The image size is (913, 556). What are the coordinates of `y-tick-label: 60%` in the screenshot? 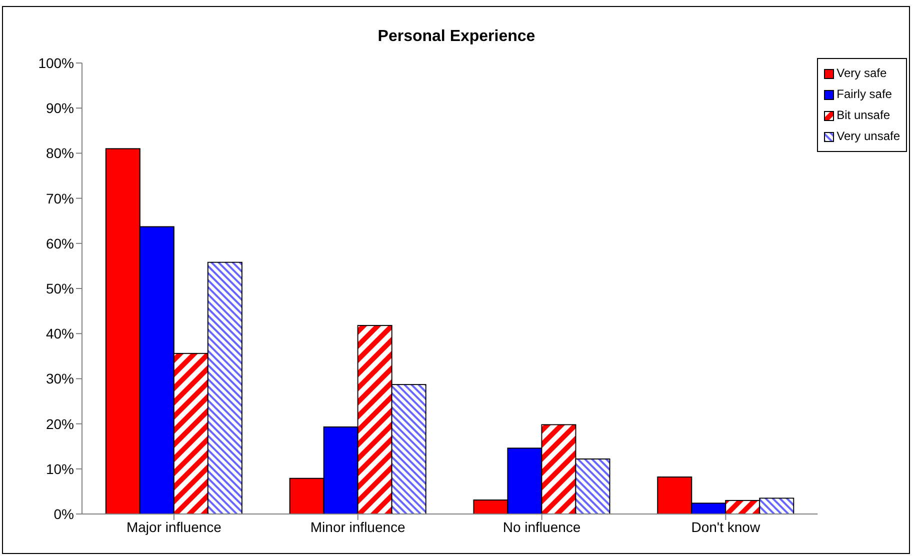 It's located at (60, 243).